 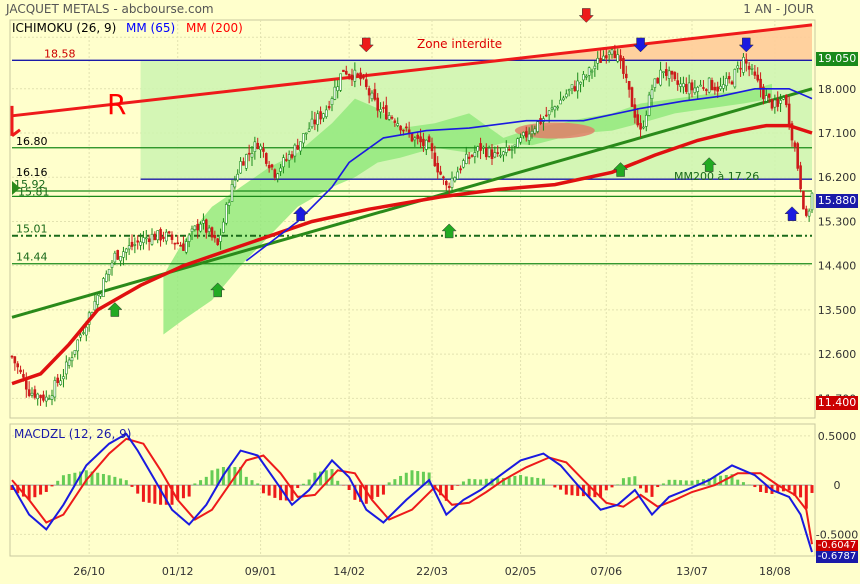 What do you see at coordinates (837, 266) in the screenshot?
I see `y-tick-label: 14.400` at bounding box center [837, 266].